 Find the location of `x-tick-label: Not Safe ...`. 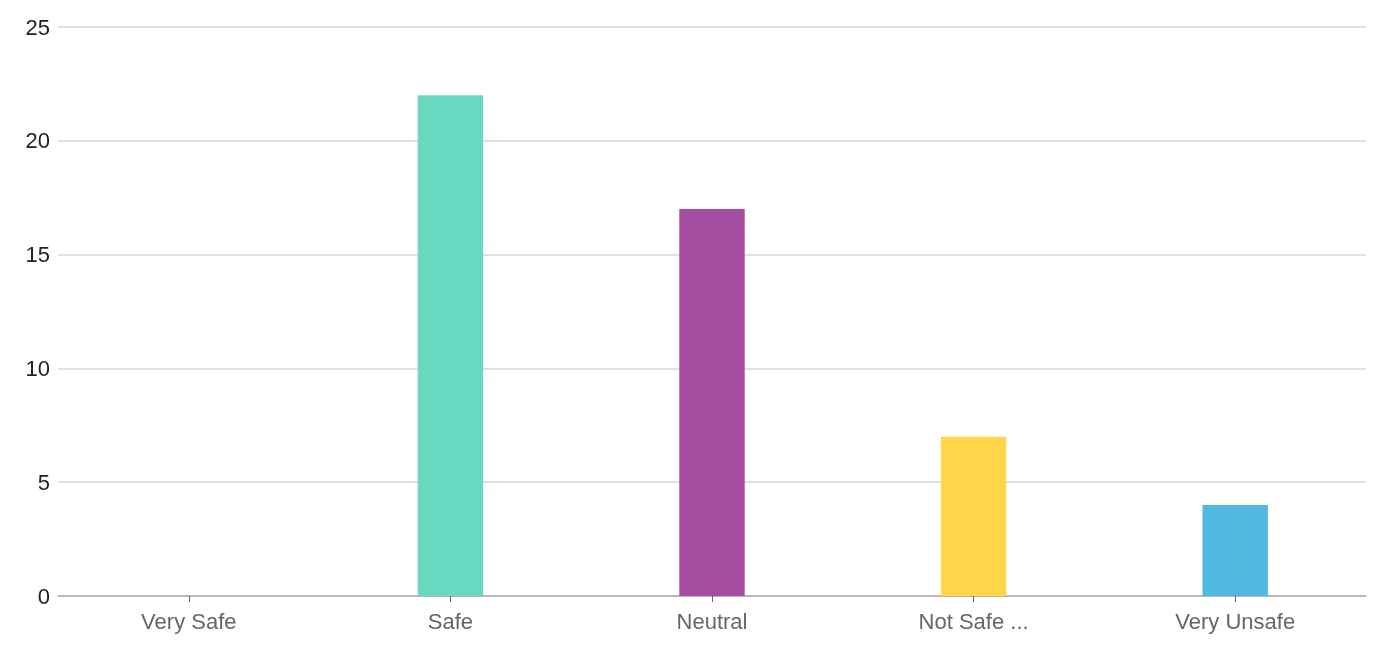

x-tick-label: Not Safe ... is located at coordinates (973, 621).